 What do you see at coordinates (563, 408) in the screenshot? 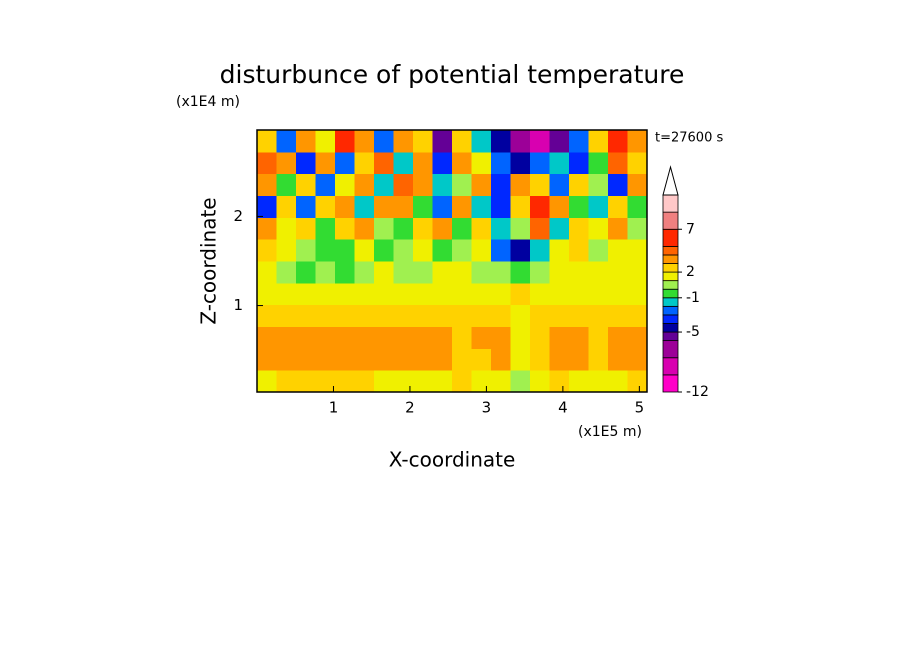
I see `x-tick-label: 4` at bounding box center [563, 408].